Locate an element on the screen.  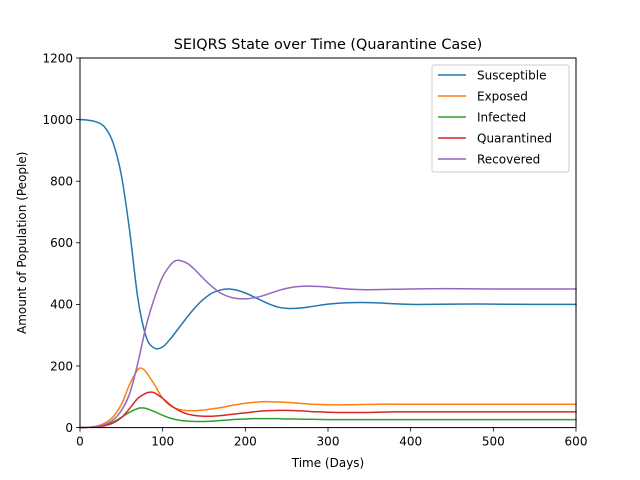
x-tick-label: 300 is located at coordinates (328, 442).